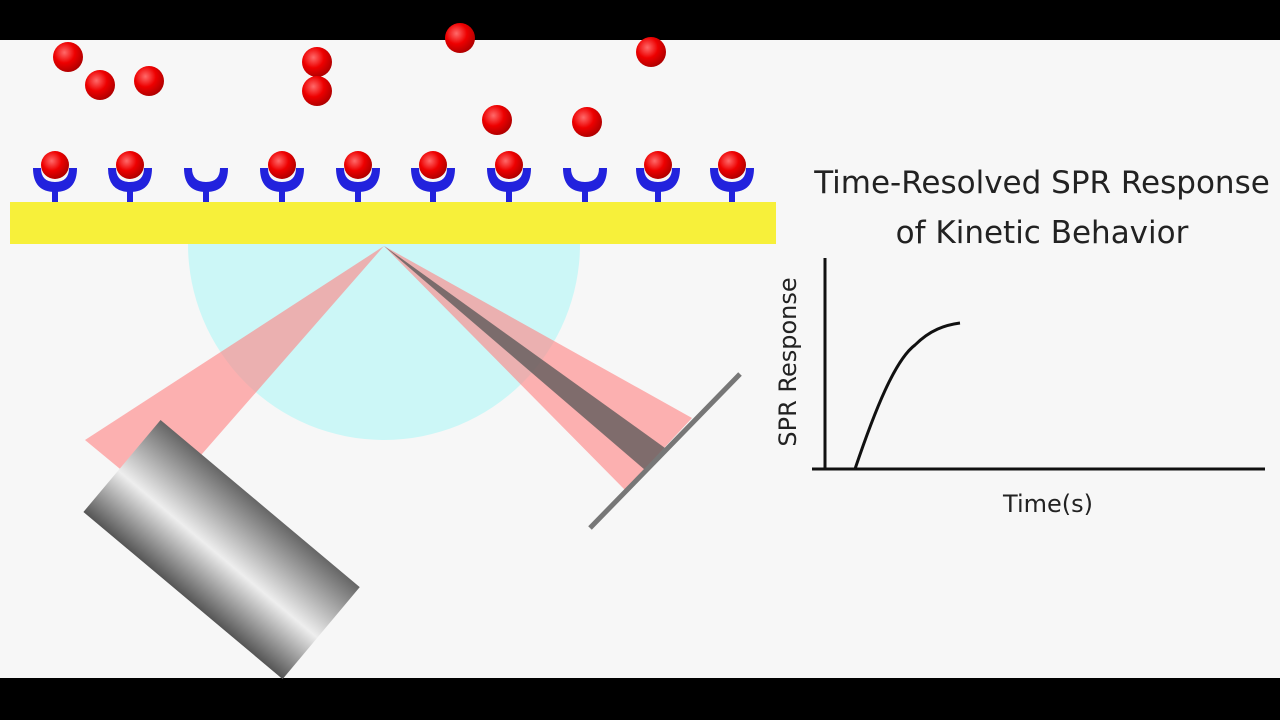  Describe the element at coordinates (1042, 233) in the screenshot. I see `title-line2: of Kinetic Behavior` at that location.